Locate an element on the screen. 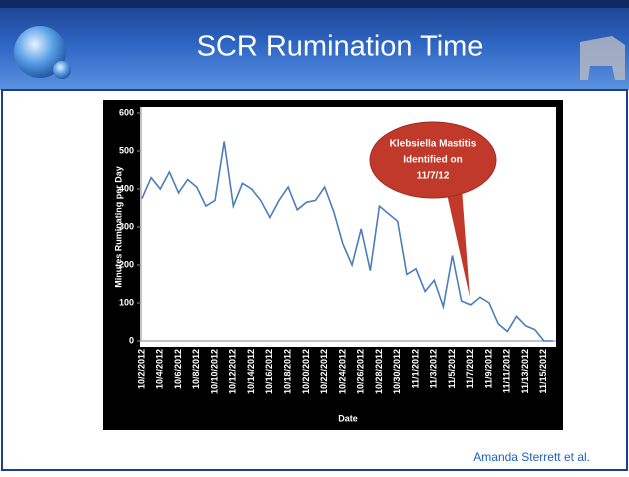  x-tick-label: 10/6/2012 is located at coordinates (178, 369).